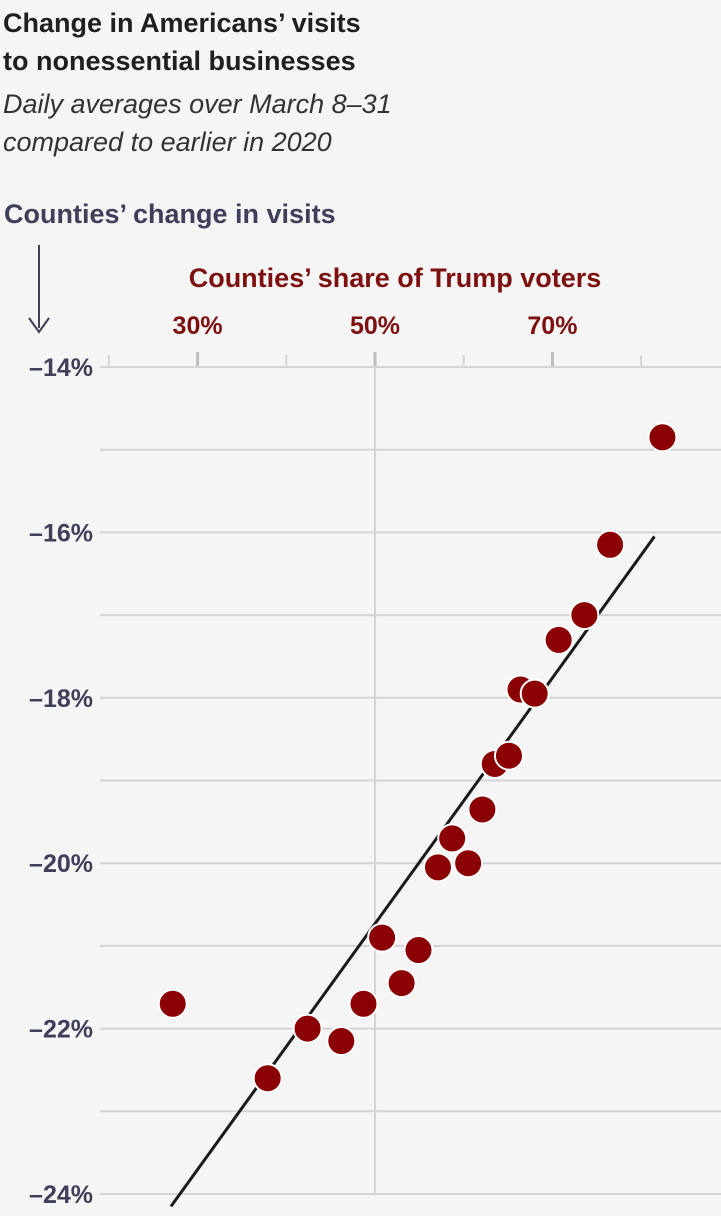 Image resolution: width=721 pixels, height=1216 pixels. Describe the element at coordinates (179, 61) in the screenshot. I see `chart-title-line-2: to nonessential businesses` at that location.